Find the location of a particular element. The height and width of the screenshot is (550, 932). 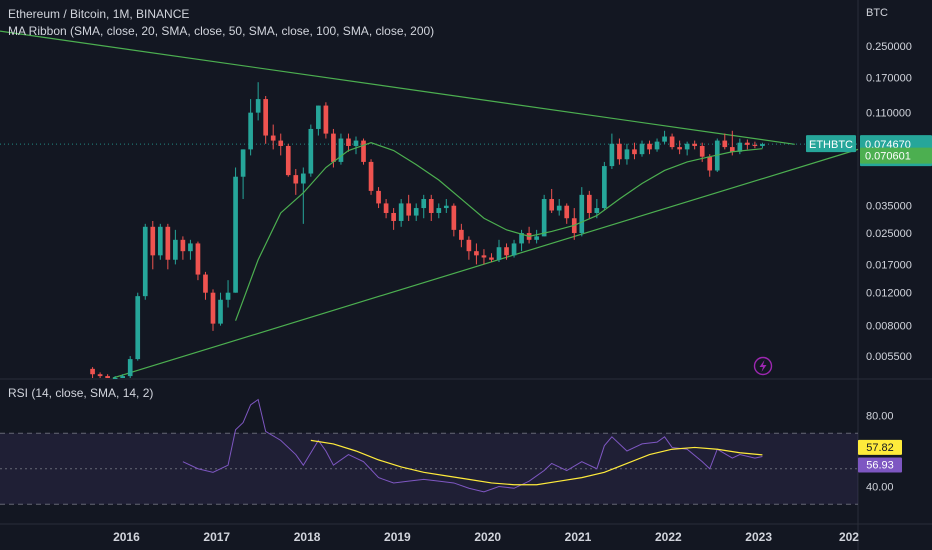

rsi-axis: 80.00 40.00 is located at coordinates (880, 452).